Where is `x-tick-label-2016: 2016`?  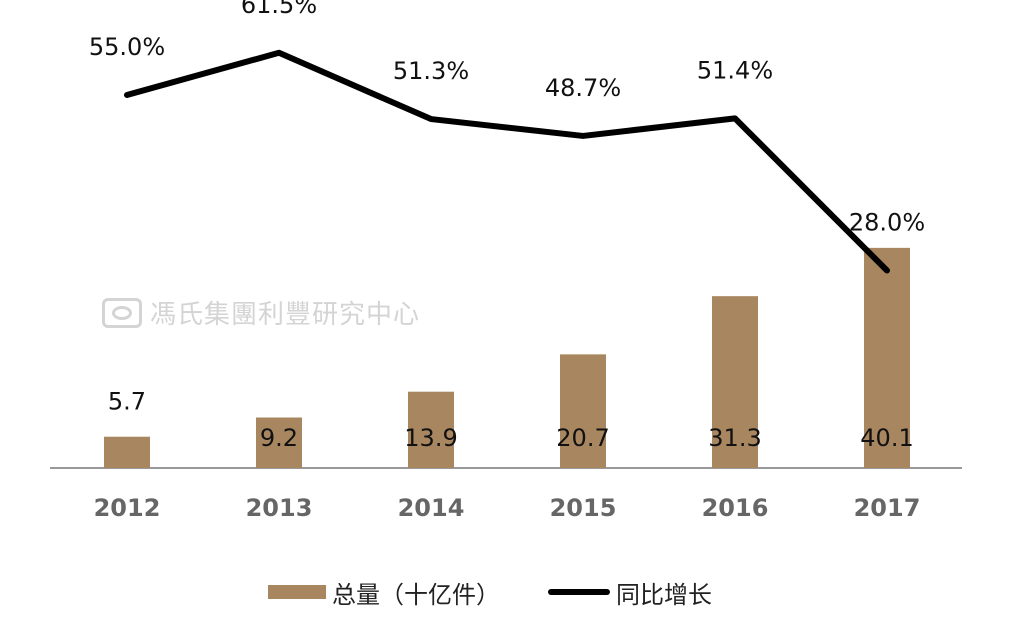 x-tick-label-2016: 2016 is located at coordinates (735, 508).